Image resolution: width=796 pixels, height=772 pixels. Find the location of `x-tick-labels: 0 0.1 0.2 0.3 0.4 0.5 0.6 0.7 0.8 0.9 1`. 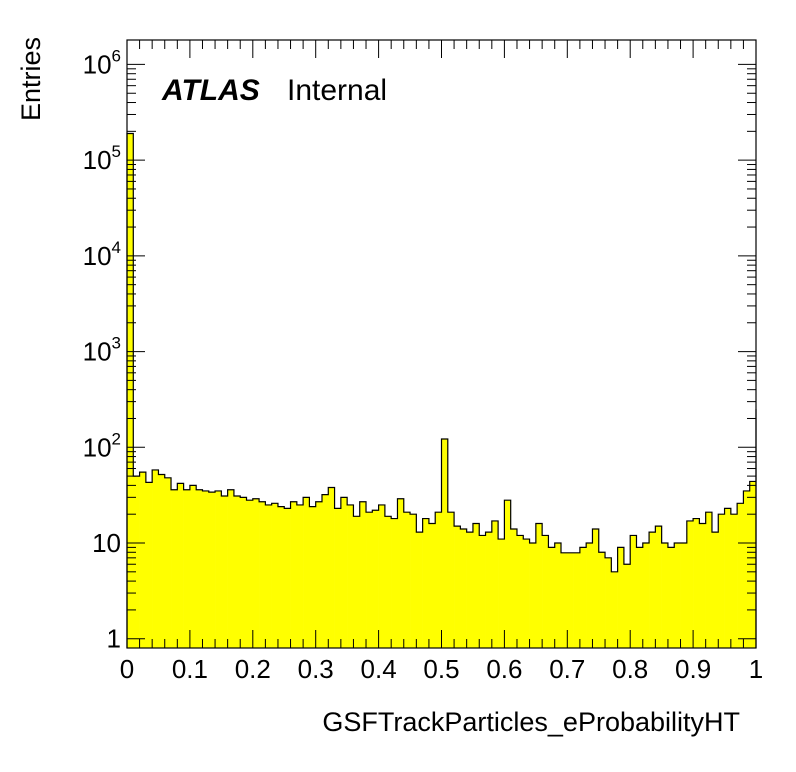

x-tick-labels: 0 0.1 0.2 0.3 0.4 0.5 0.6 0.7 0.8 0.9 1 is located at coordinates (441, 669).